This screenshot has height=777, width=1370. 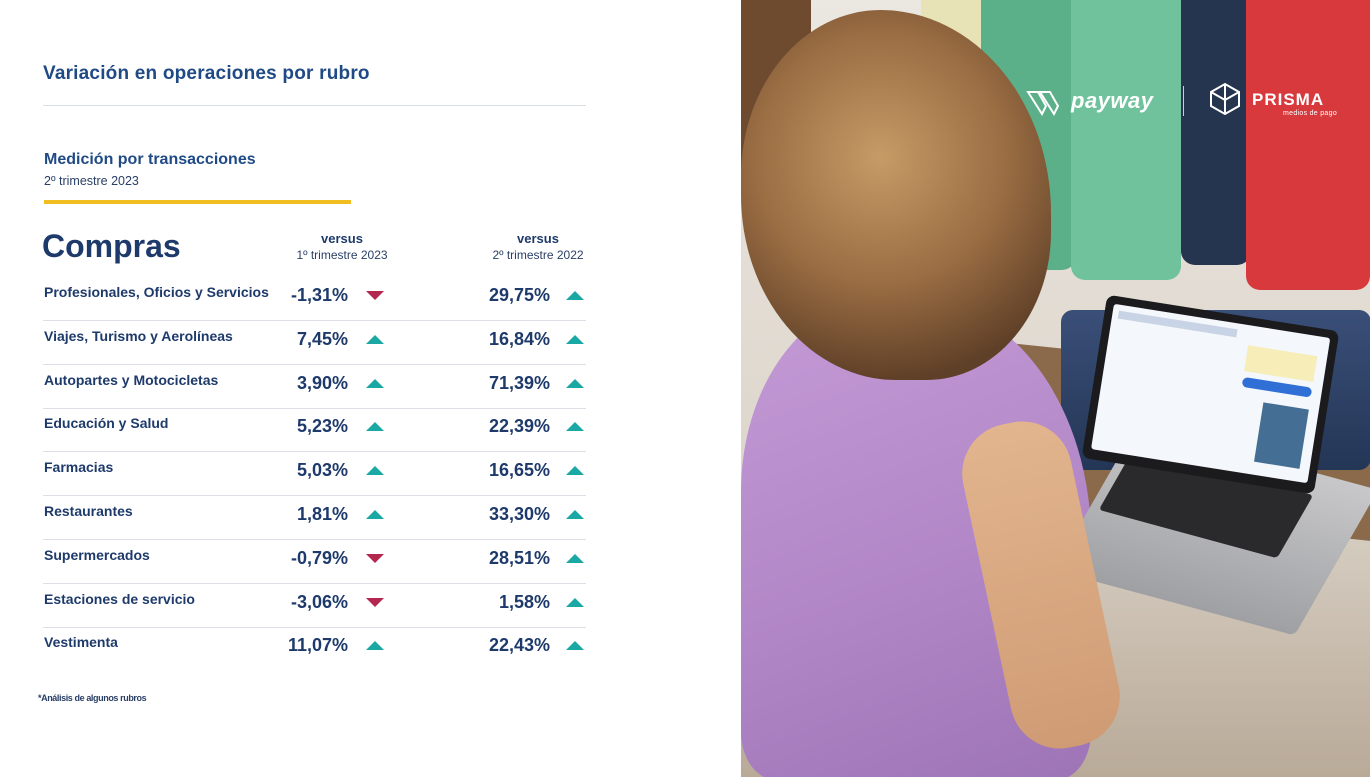 I want to click on value-vs-q2-2022: 22,39%, so click(x=519, y=426).